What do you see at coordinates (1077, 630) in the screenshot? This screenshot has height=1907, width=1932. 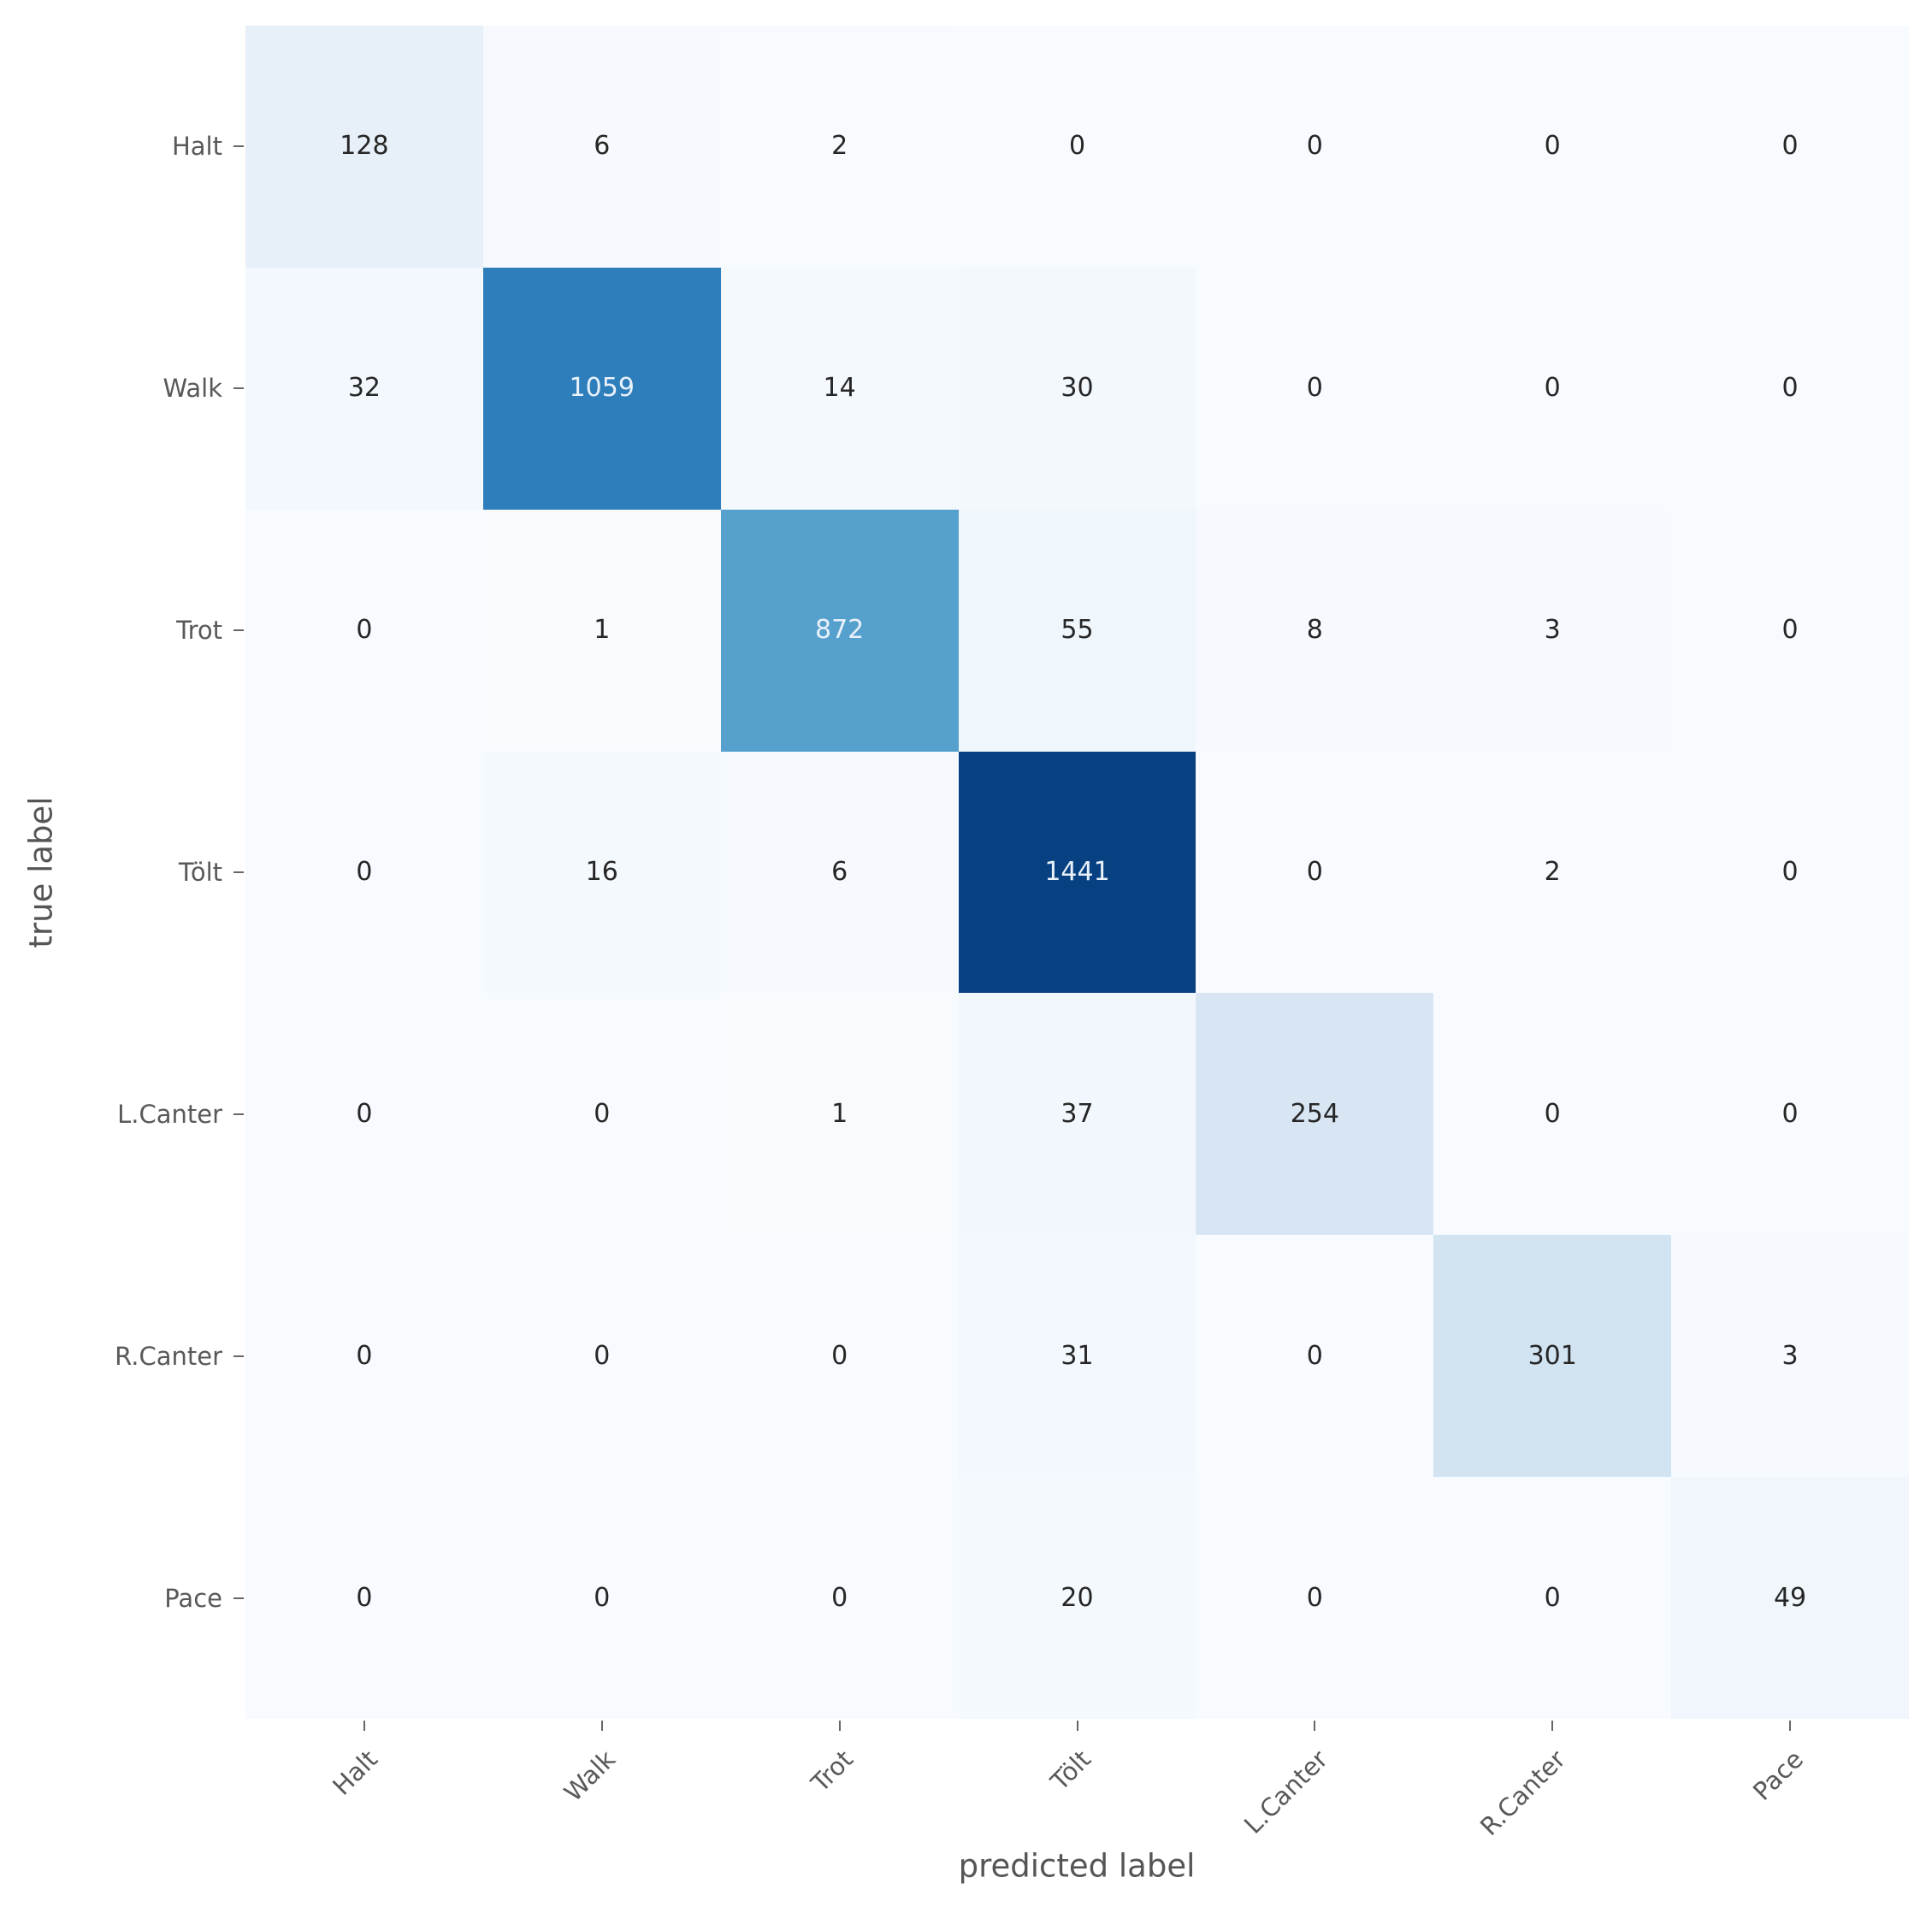 I see `cell-value: 55` at bounding box center [1077, 630].